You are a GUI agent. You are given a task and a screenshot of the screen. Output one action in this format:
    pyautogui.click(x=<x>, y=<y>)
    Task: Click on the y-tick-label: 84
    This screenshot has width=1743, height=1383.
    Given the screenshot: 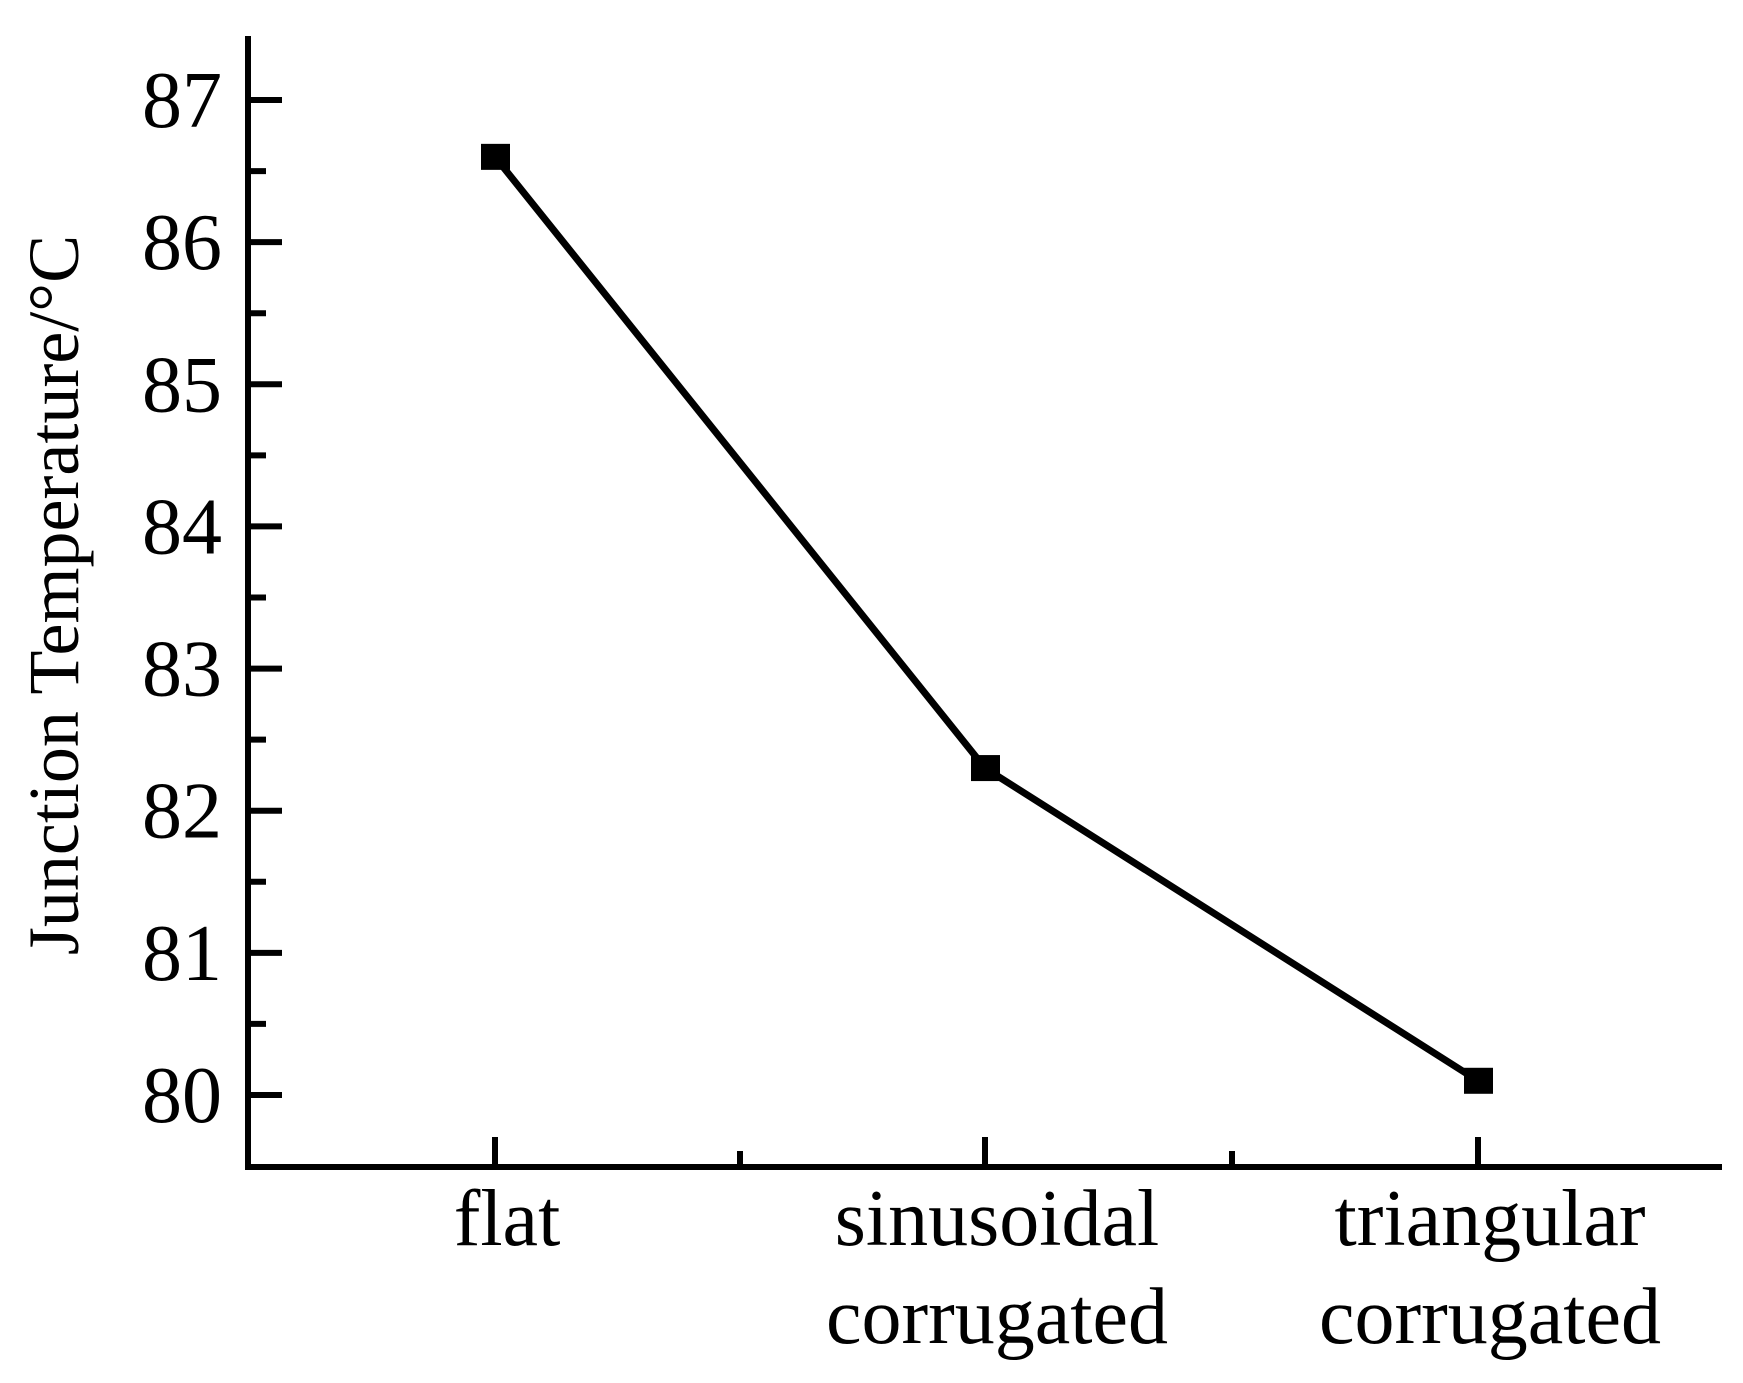 What is the action you would take?
    pyautogui.click(x=182, y=527)
    